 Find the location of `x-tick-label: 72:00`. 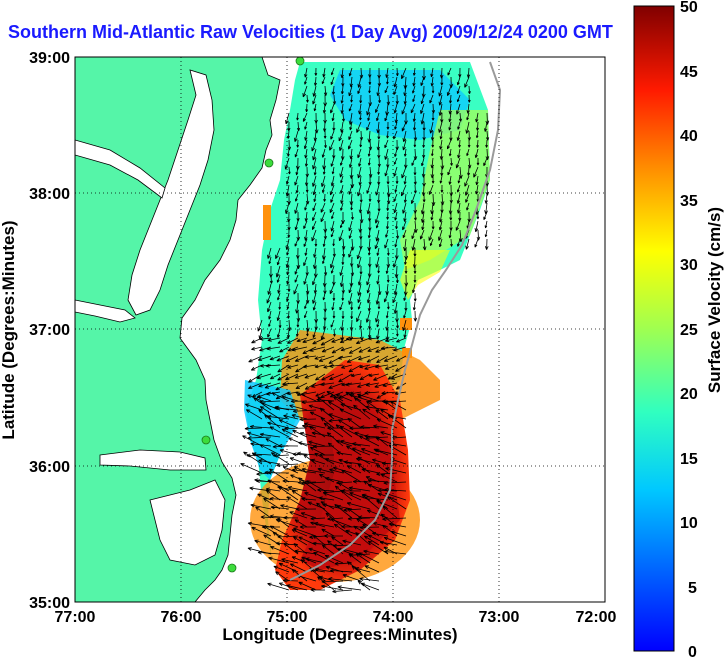

x-tick-label: 72:00 is located at coordinates (596, 617).